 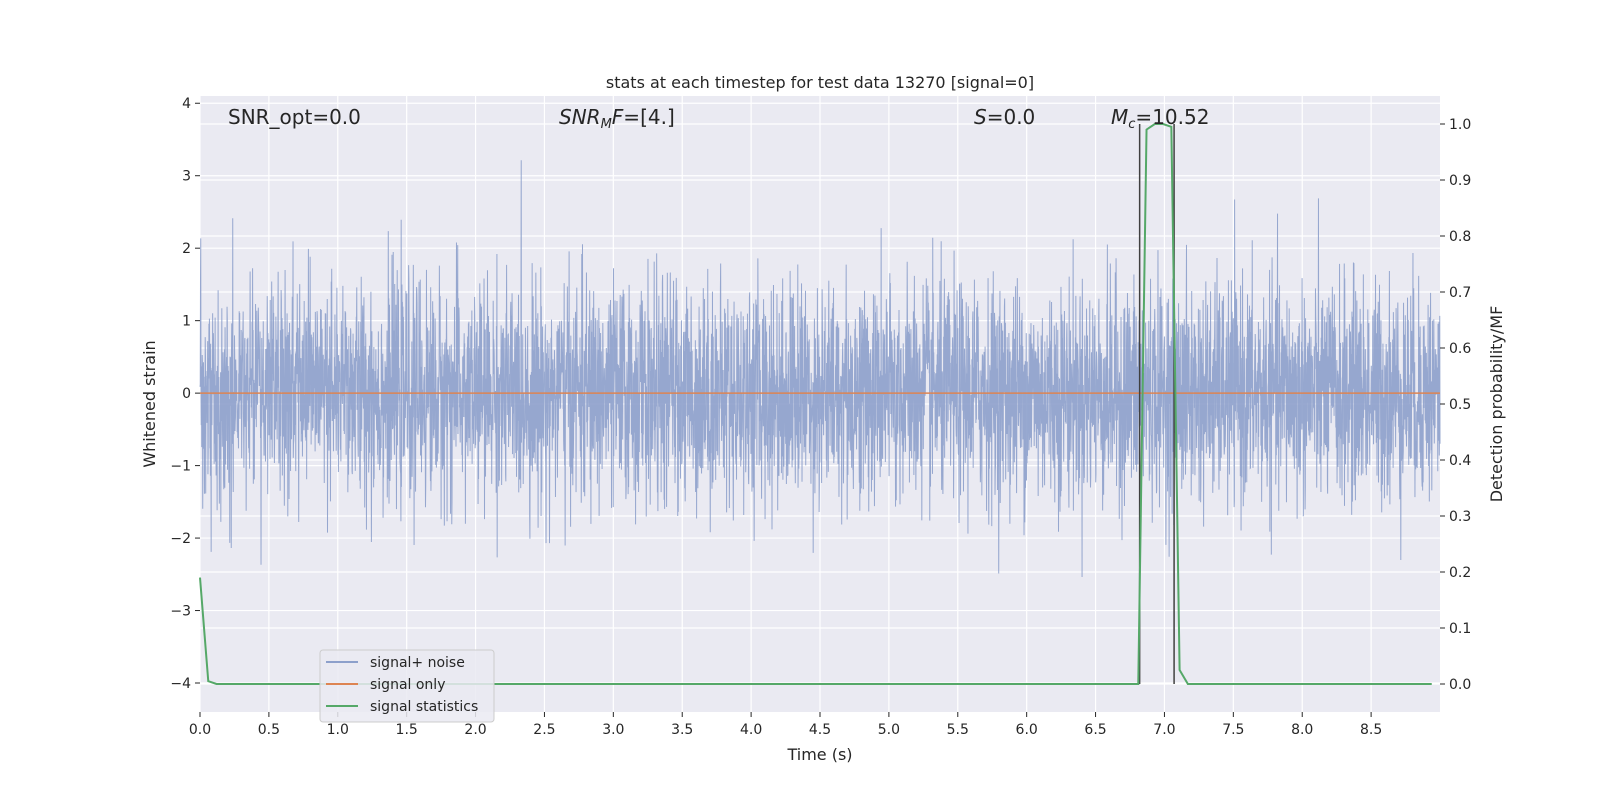 I want to click on x-tick-label: 3.0, so click(x=613, y=730).